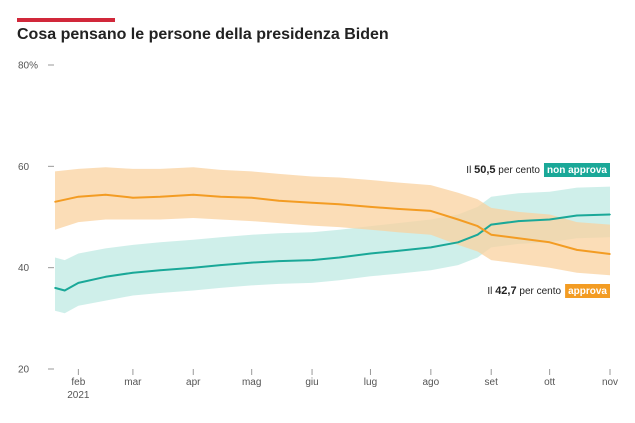 The height and width of the screenshot is (423, 635). What do you see at coordinates (311, 382) in the screenshot?
I see `x-tick-label: giu` at bounding box center [311, 382].